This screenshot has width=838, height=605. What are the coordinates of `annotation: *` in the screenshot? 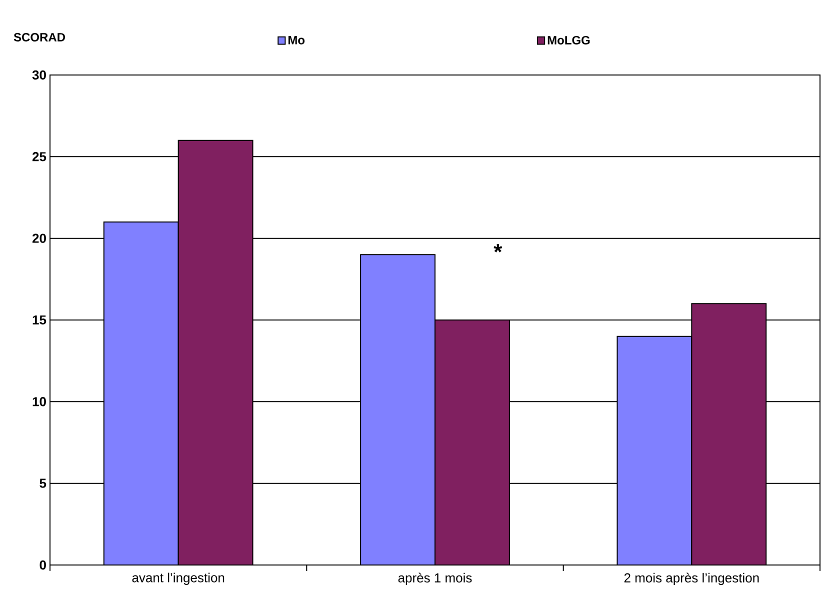 It's located at (498, 248).